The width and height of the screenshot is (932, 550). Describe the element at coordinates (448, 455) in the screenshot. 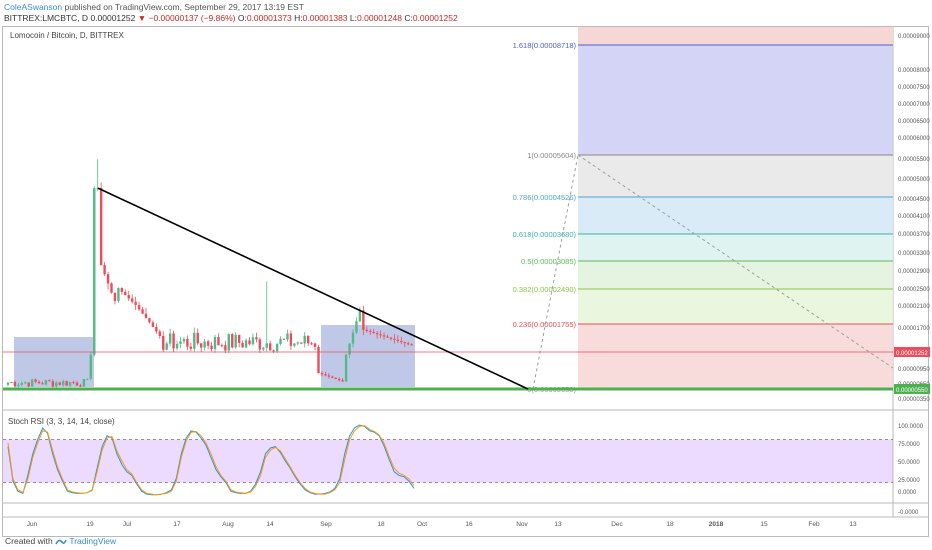

I see `rsi-pane` at that location.